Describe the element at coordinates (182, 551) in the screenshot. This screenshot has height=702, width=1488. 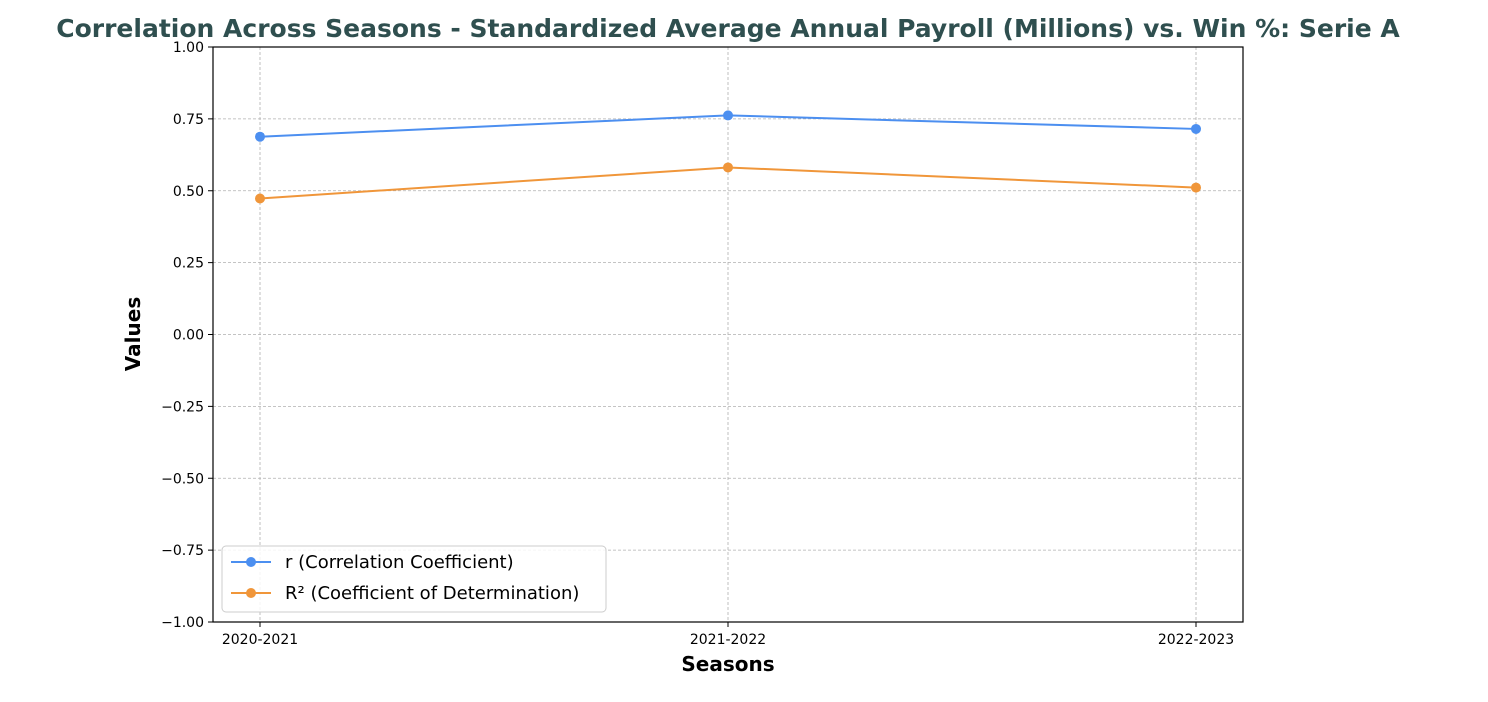
I see `y-tick-label: −0.75` at that location.